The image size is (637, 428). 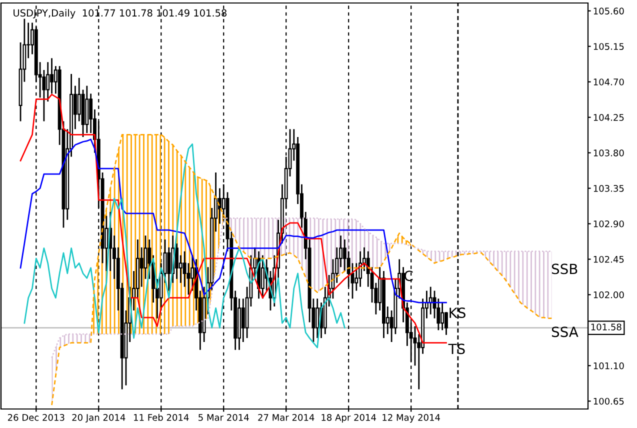 I want to click on x-tick-label: 27 Mar 2014, so click(x=286, y=417).